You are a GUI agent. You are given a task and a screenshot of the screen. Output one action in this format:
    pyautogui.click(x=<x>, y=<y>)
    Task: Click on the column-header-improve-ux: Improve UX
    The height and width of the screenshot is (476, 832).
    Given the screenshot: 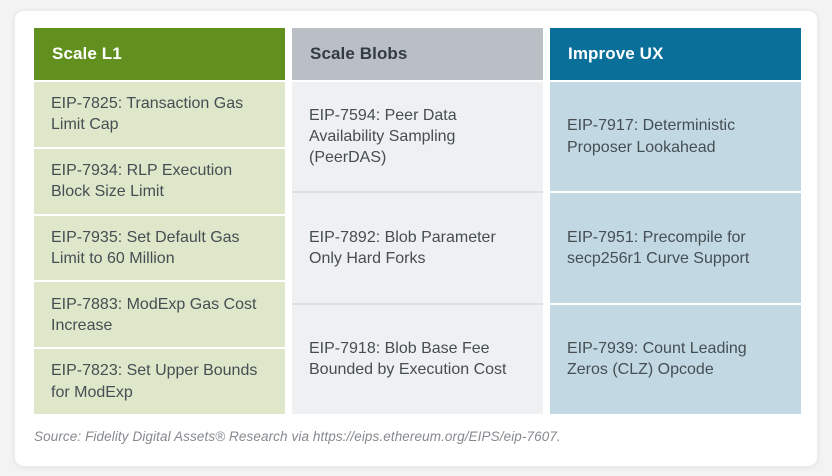 What is the action you would take?
    pyautogui.click(x=675, y=54)
    